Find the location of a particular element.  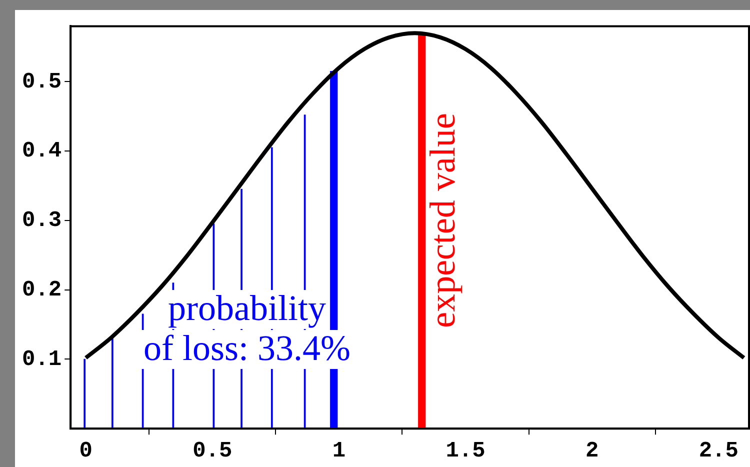

y-tick-label: 0.3 is located at coordinates (42, 221).